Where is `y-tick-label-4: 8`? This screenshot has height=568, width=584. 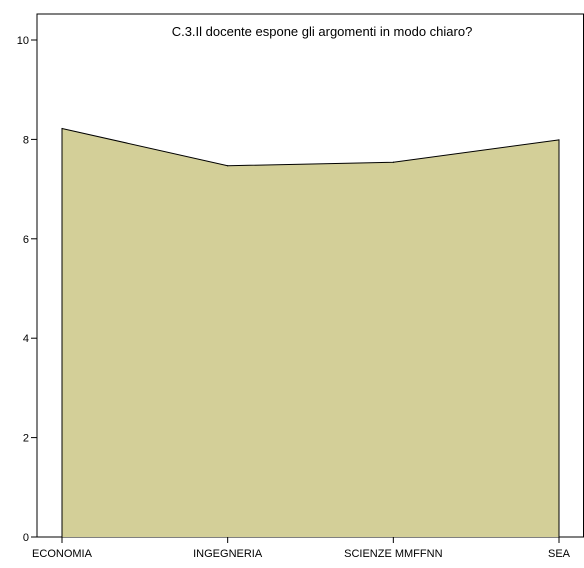 y-tick-label-4: 8 is located at coordinates (26, 140).